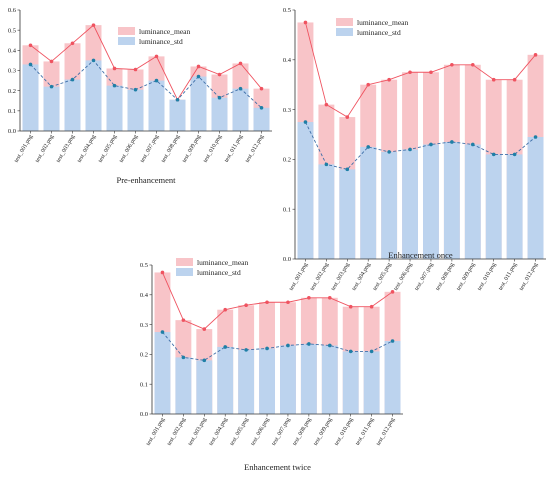 The width and height of the screenshot is (550, 478). What do you see at coordinates (255, 149) in the screenshot?
I see `x-tick-label: test_012.png` at bounding box center [255, 149].